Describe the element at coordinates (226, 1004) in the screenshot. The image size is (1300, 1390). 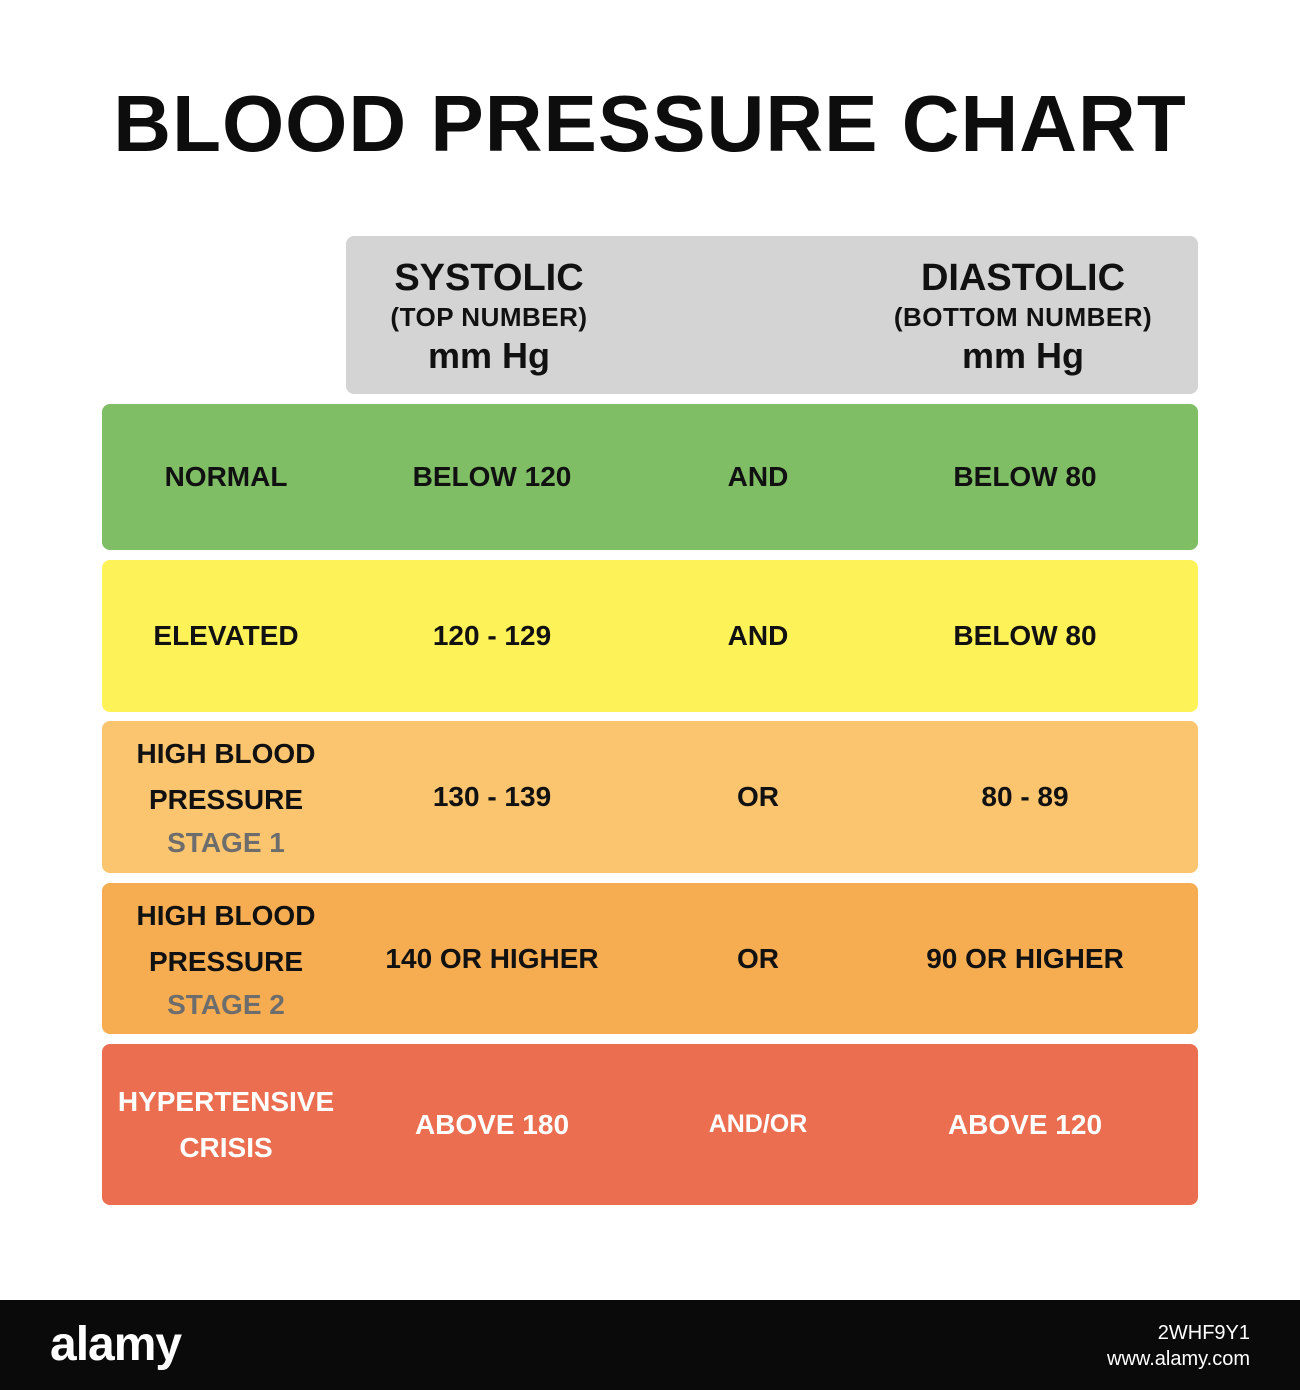
I see `stage-label: STAGE 2` at that location.